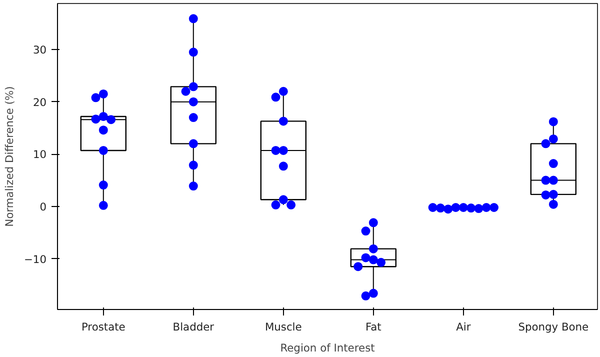 The width and height of the screenshot is (600, 357). I want to click on x-tick-label: Air, so click(464, 327).